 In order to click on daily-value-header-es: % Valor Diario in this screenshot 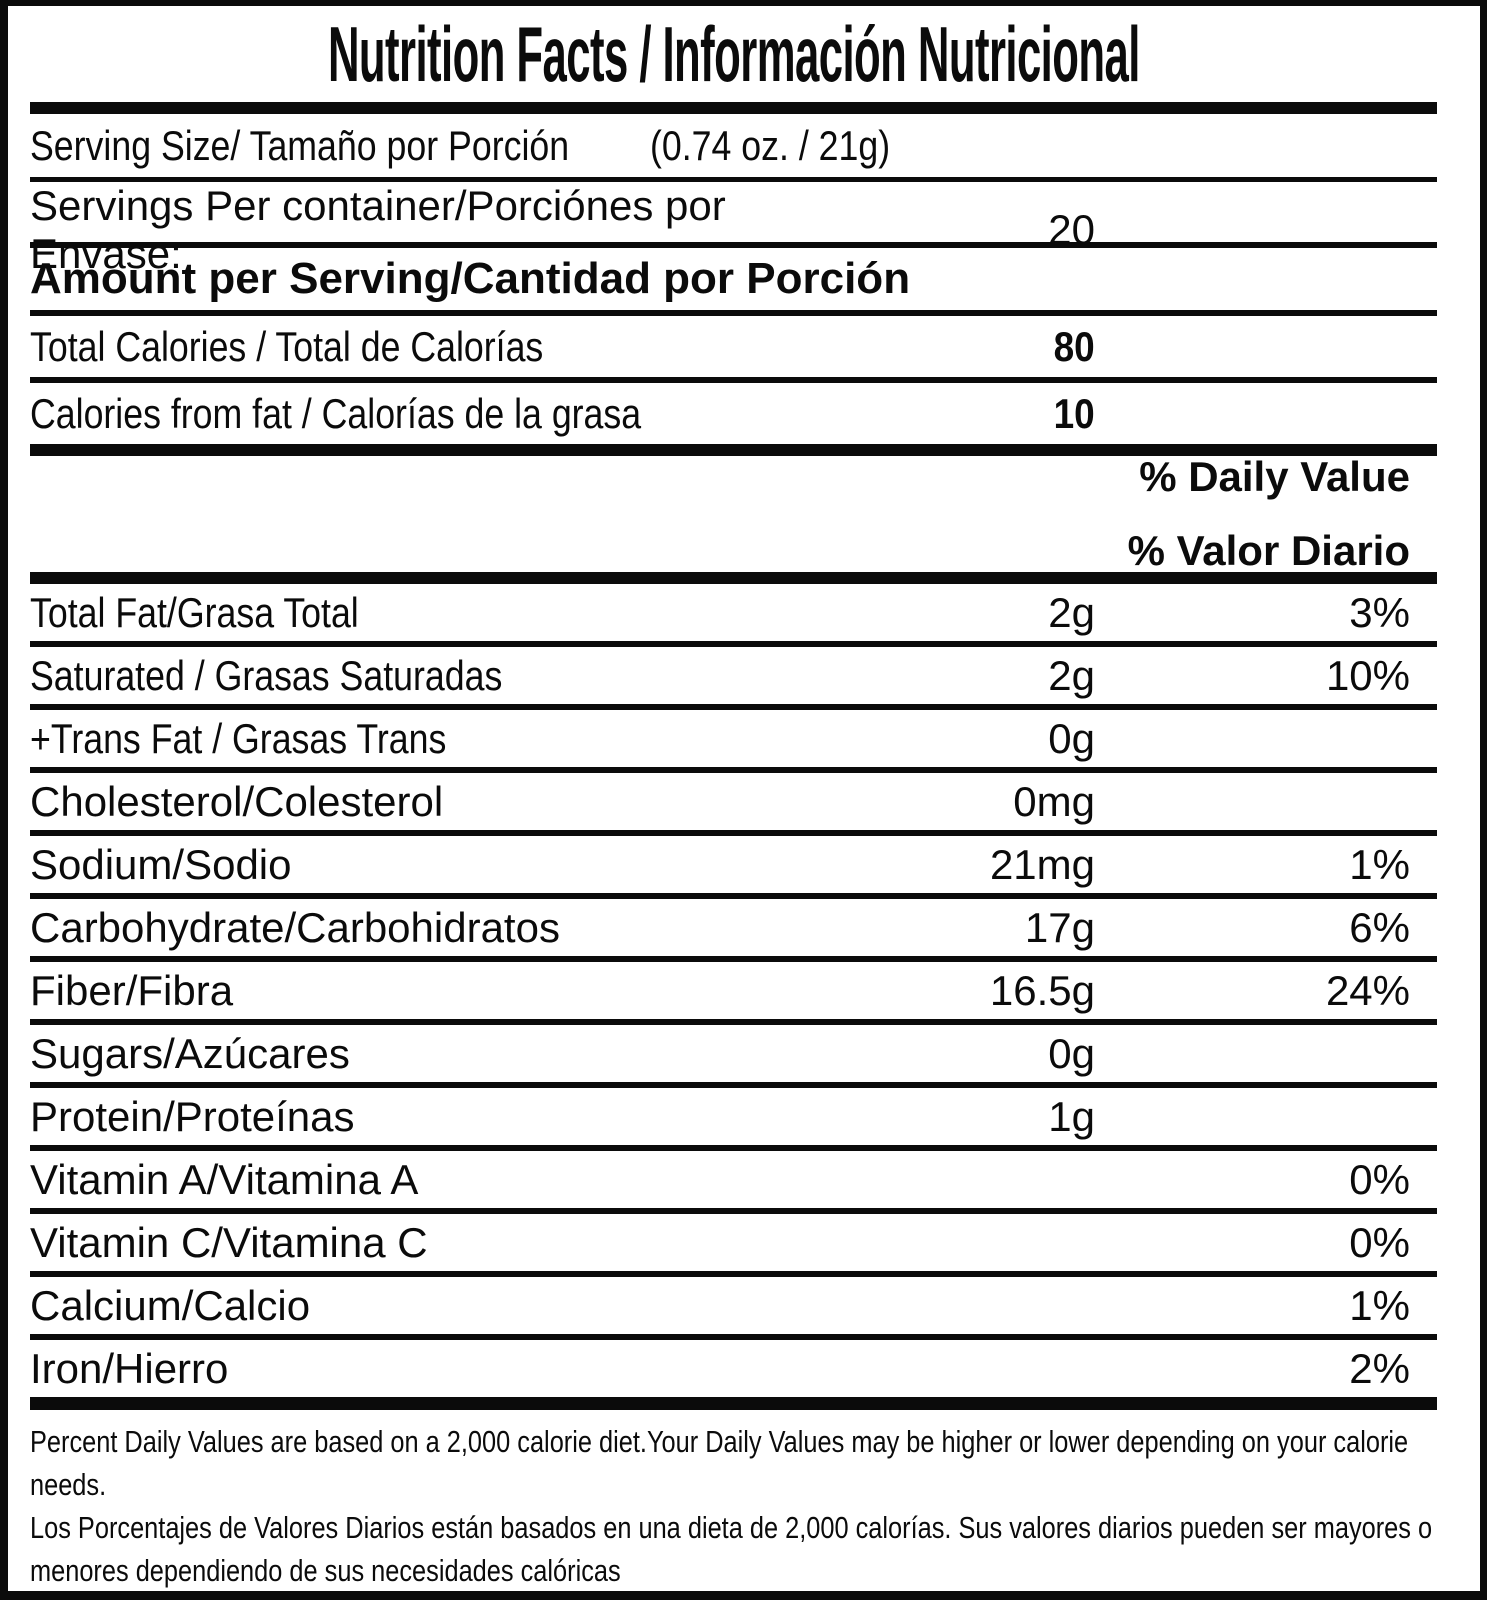, I will do `click(1268, 550)`.